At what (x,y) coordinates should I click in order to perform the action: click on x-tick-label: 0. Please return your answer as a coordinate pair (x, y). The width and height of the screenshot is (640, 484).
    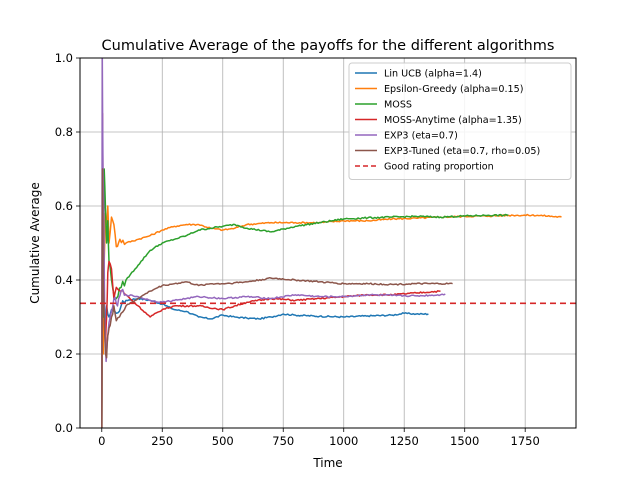
    Looking at the image, I should click on (101, 441).